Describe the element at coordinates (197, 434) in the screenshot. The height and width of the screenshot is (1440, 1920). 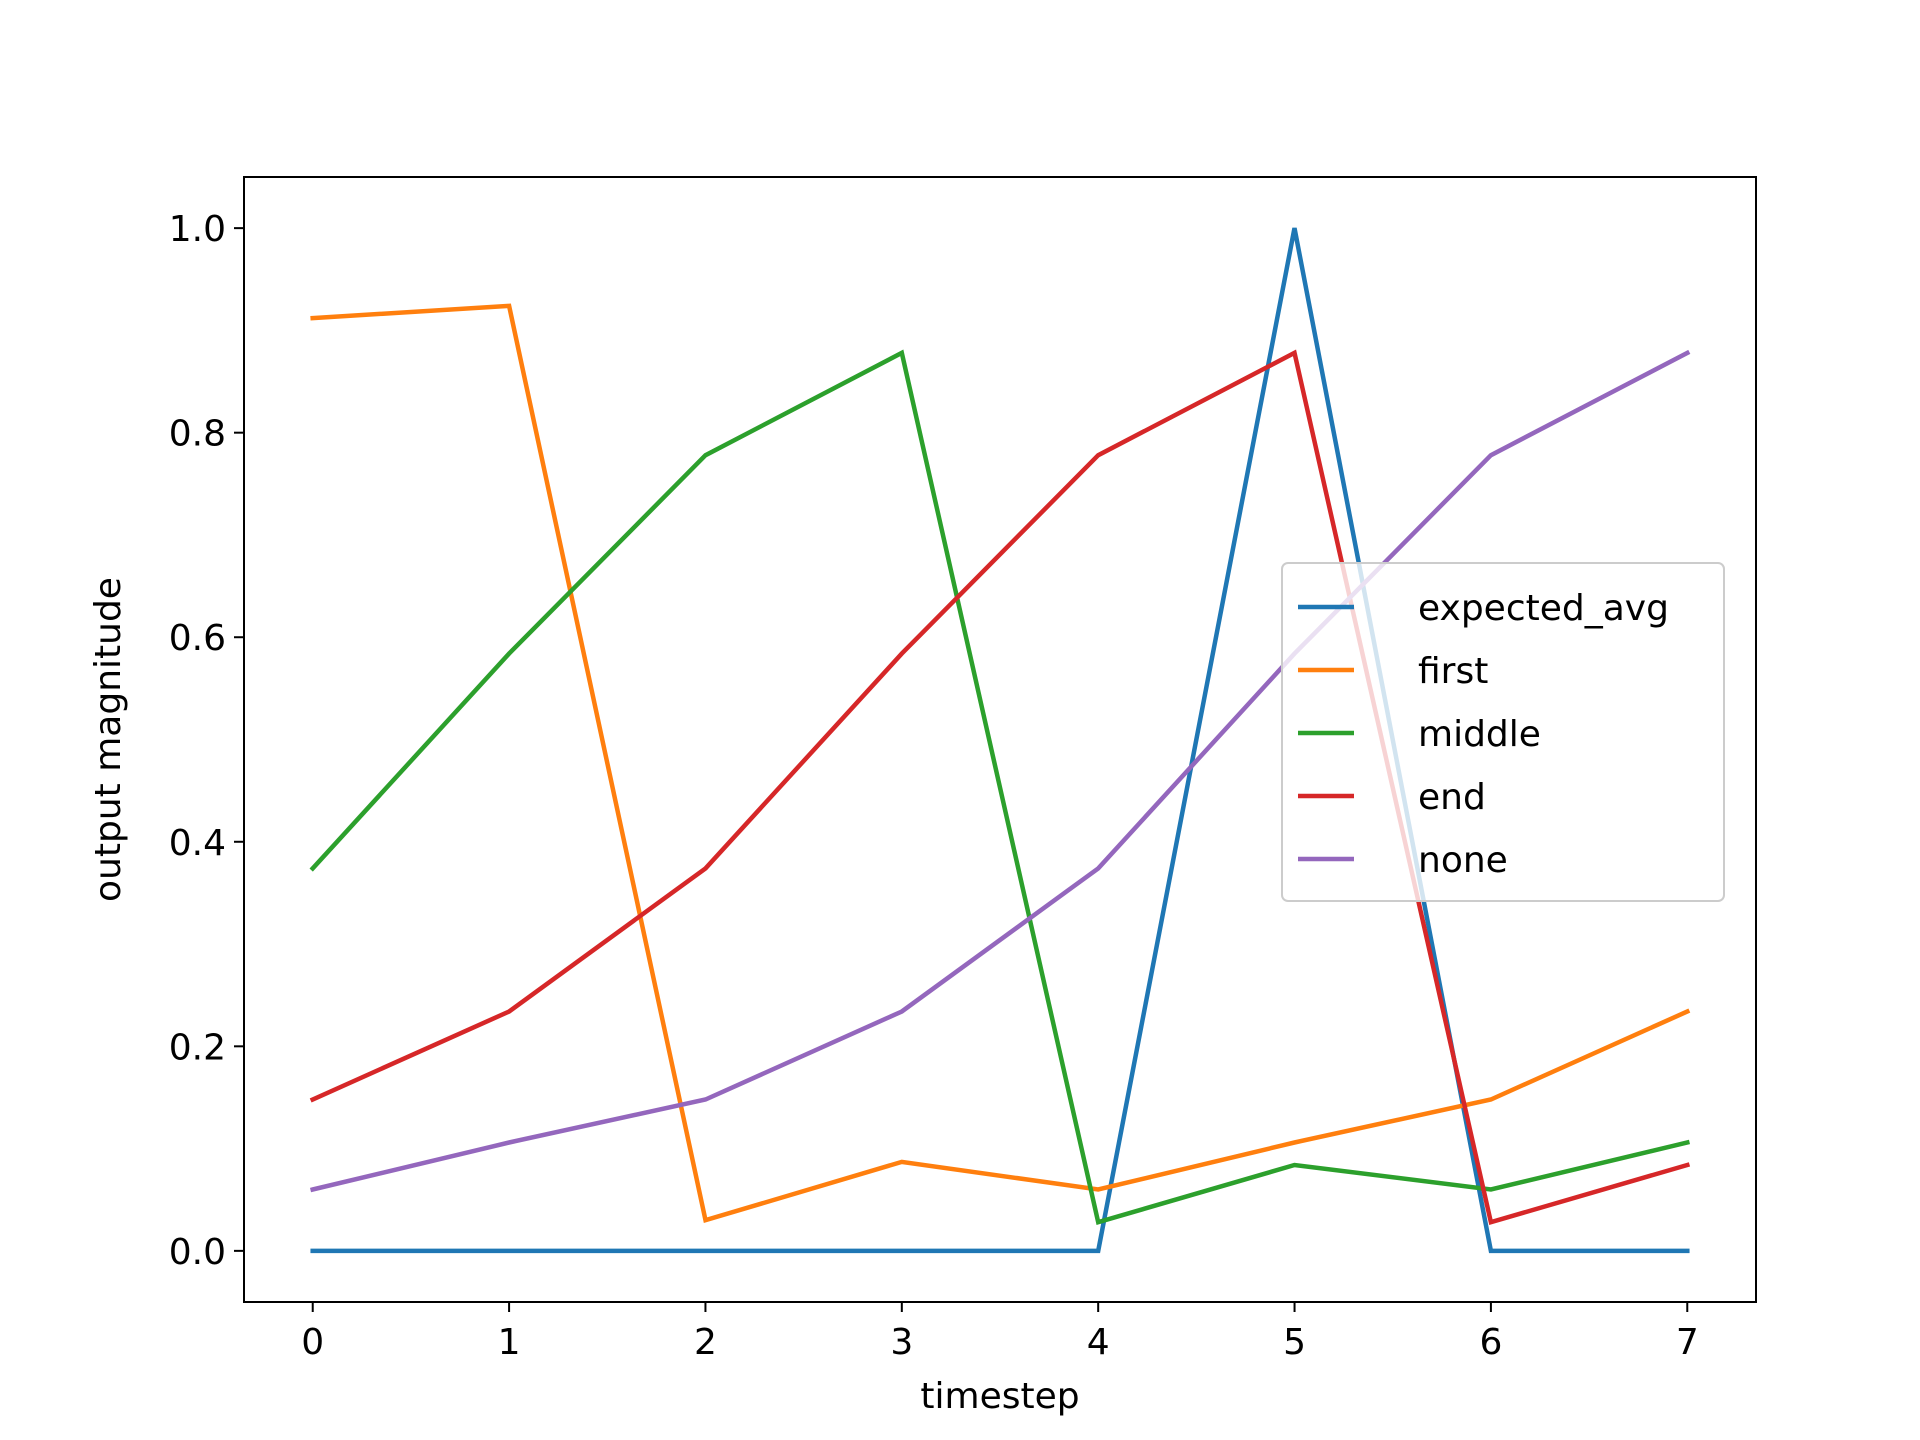
I see `y-tick-label: 0.8` at that location.